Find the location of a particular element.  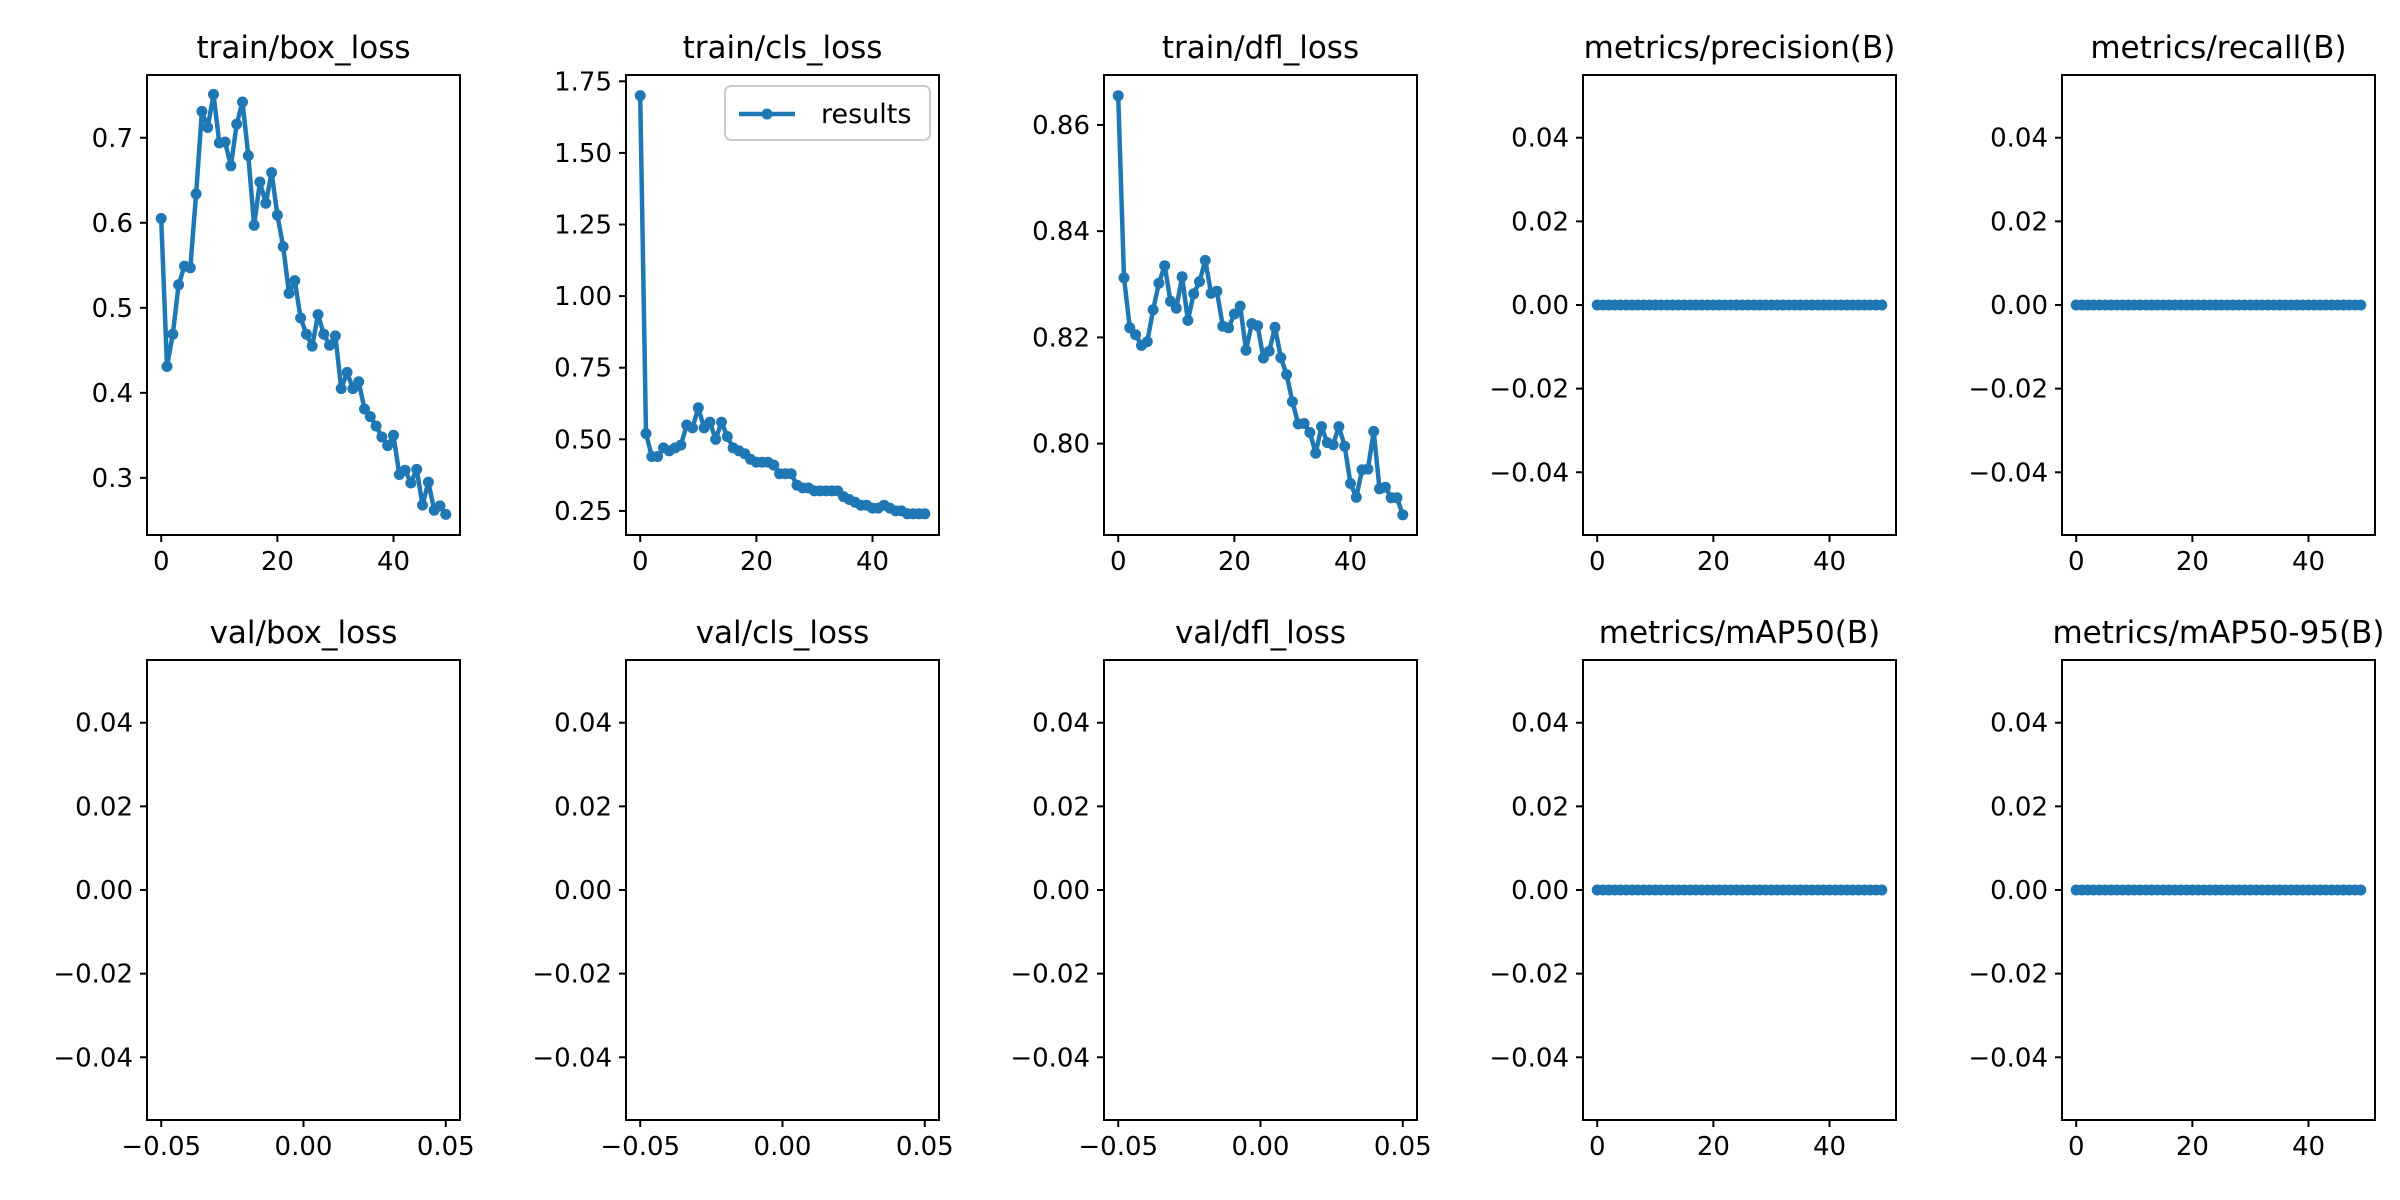

legend-label: results is located at coordinates (866, 114).